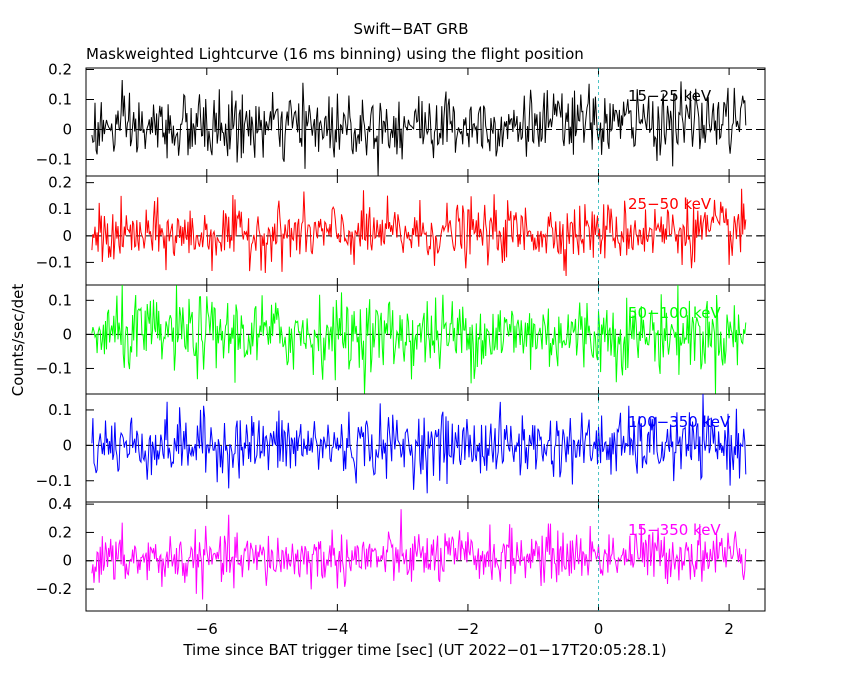  Describe the element at coordinates (670, 96) in the screenshot. I see `band-label: 15−25 keV` at that location.